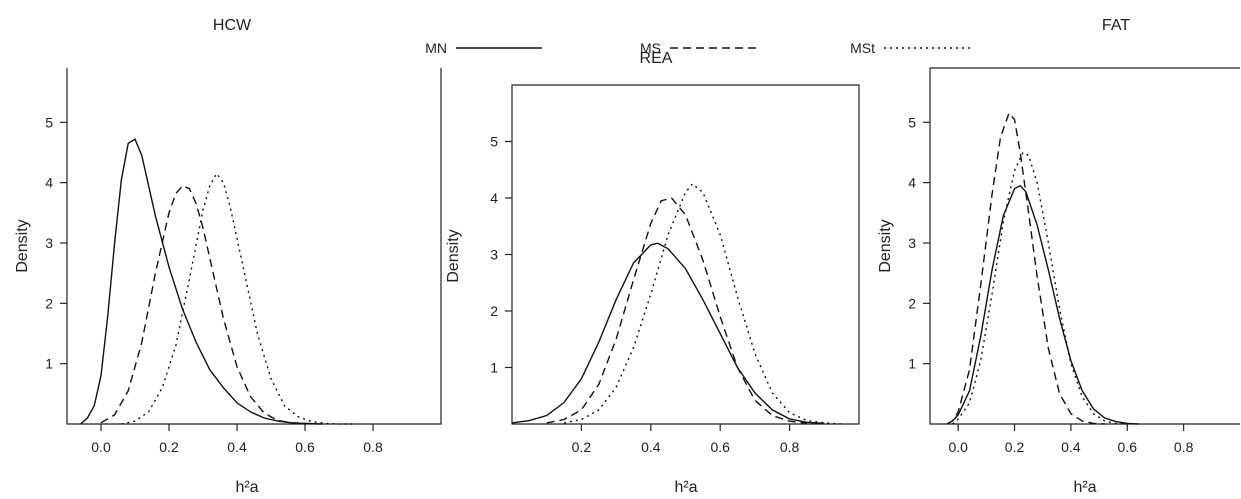 This screenshot has width=1241, height=499. Describe the element at coordinates (483, 48) in the screenshot. I see `legend-entry-mn: MN` at that location.